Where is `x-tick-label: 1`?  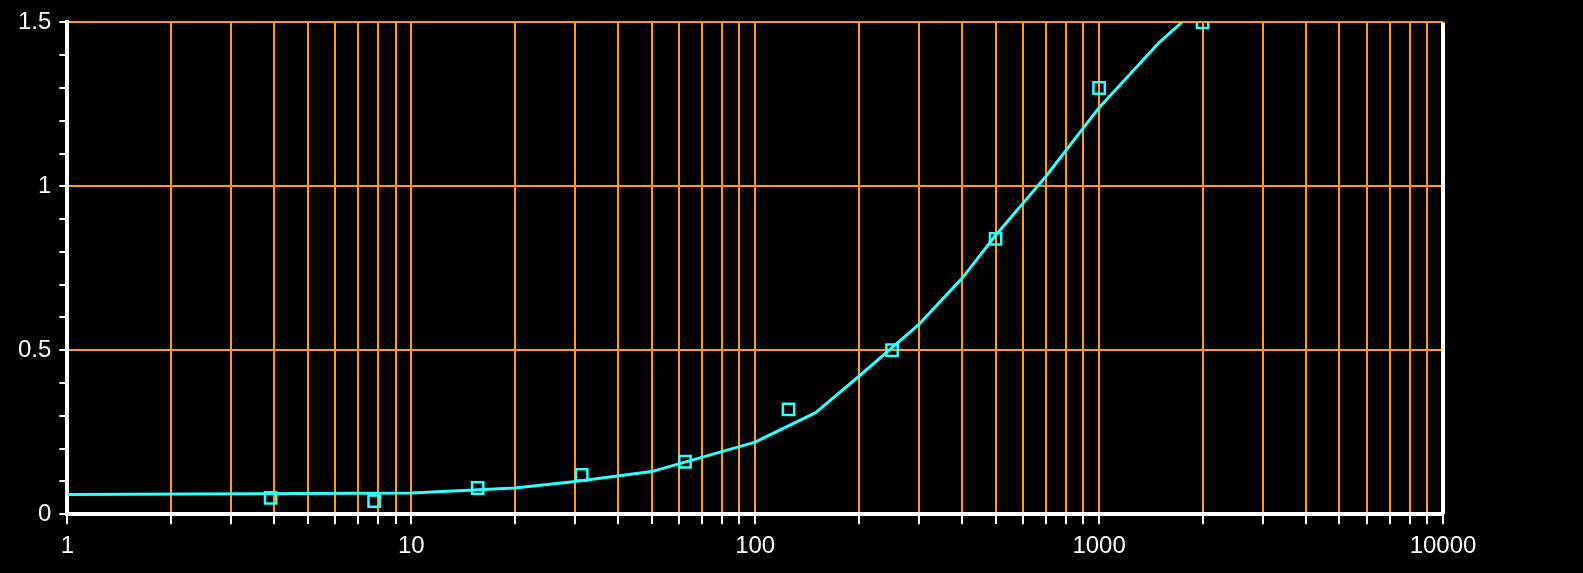 x-tick-label: 1 is located at coordinates (67, 545).